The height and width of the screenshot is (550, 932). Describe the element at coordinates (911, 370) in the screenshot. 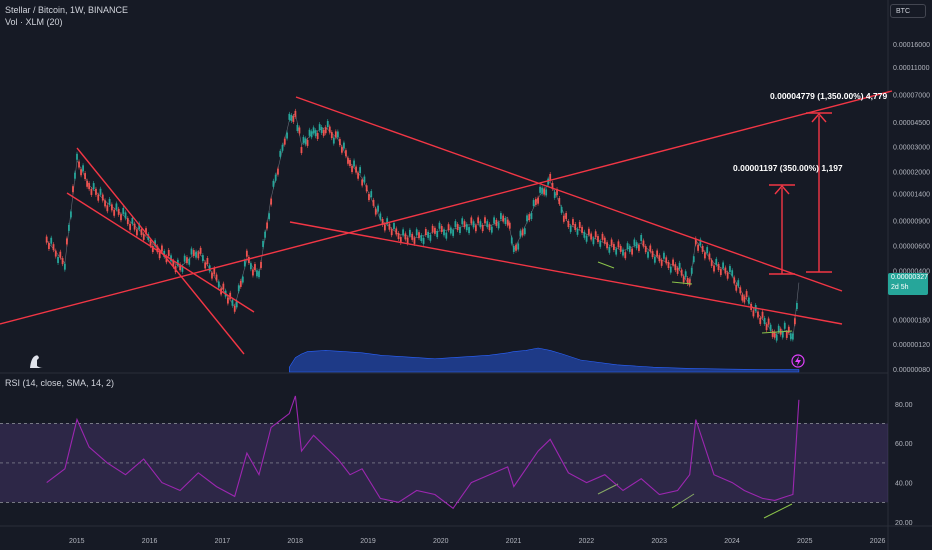

I see `price-axis-tick: 0.00000080` at that location.